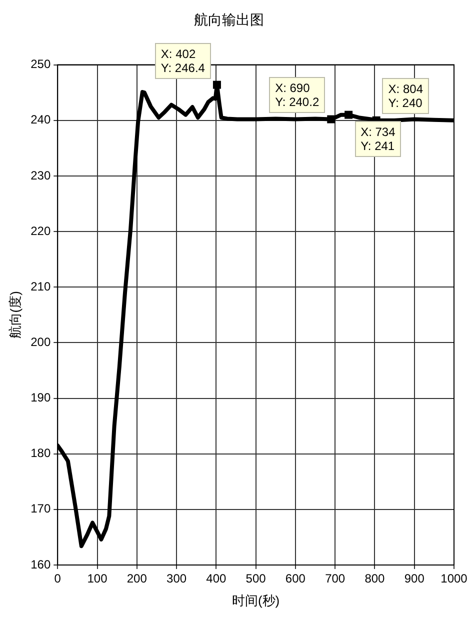 The image size is (474, 617). I want to click on y-tick-label: 230, so click(40, 175).